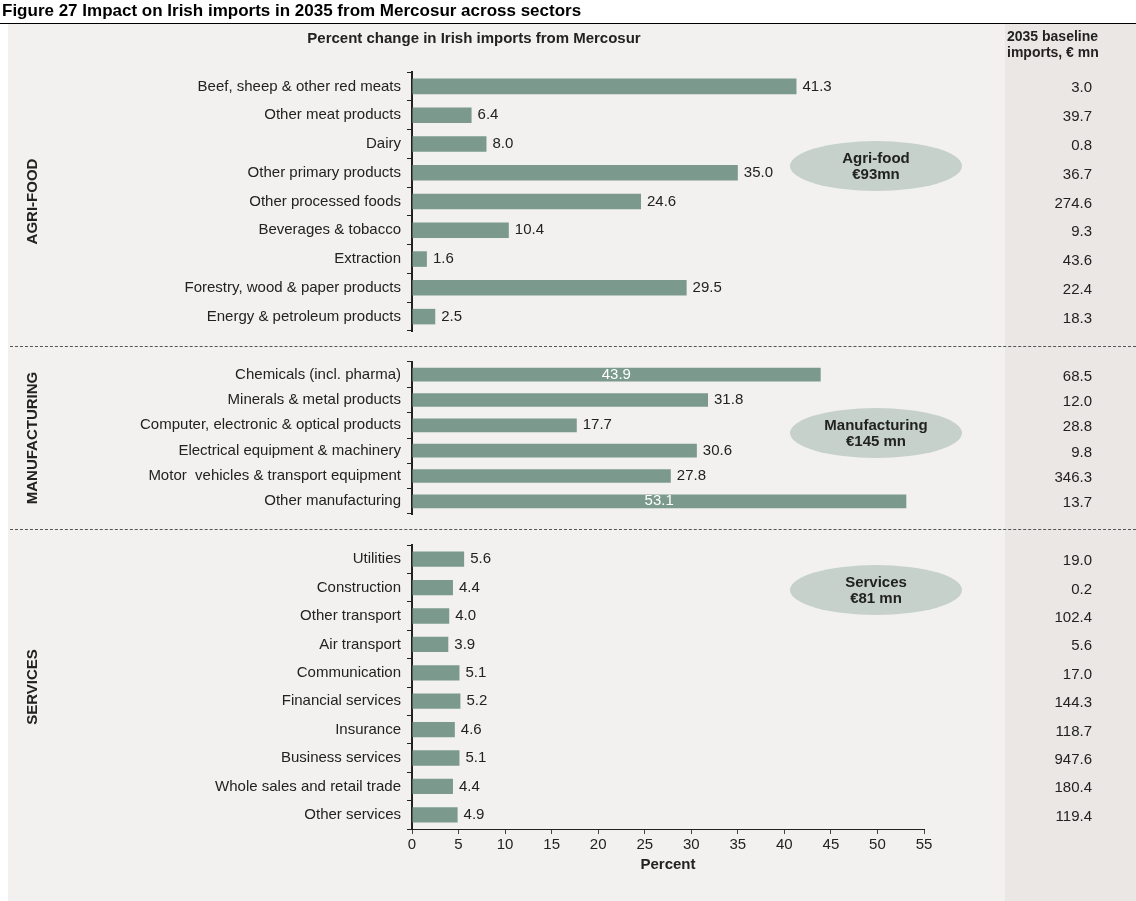 The height and width of the screenshot is (901, 1136). I want to click on y-tick-label: Energy & petroleum products, so click(303, 315).